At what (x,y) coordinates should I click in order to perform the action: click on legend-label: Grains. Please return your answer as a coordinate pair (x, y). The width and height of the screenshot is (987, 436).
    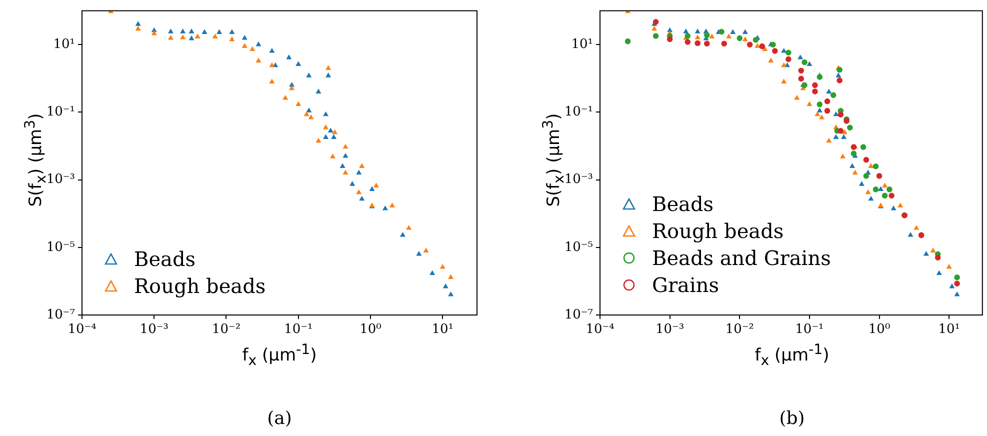
    Looking at the image, I should click on (686, 284).